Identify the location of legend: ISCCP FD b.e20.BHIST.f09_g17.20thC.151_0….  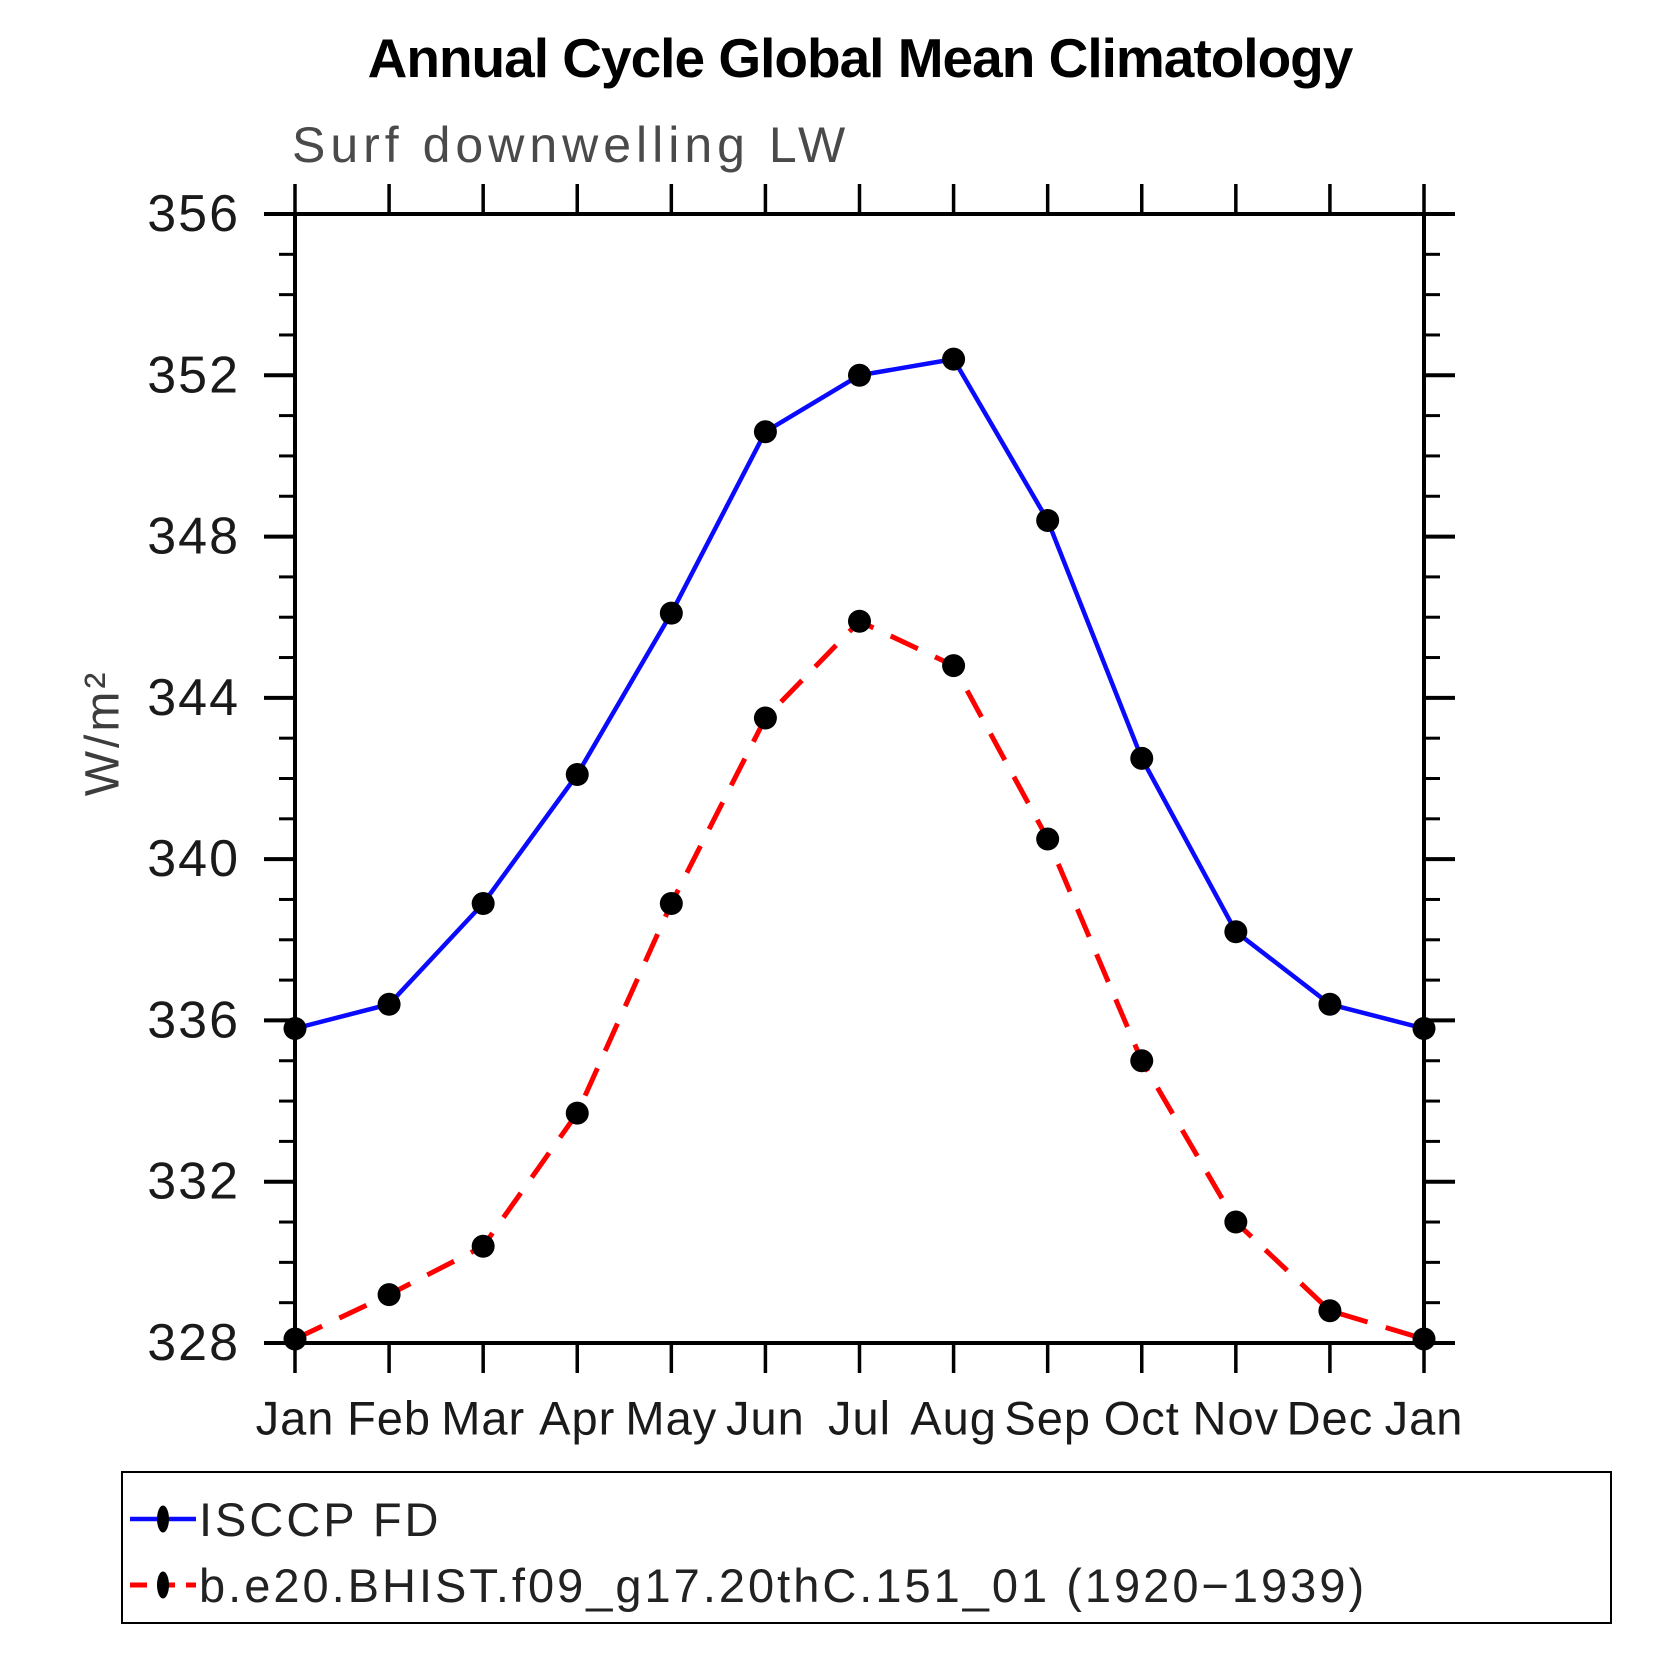
(866, 1547).